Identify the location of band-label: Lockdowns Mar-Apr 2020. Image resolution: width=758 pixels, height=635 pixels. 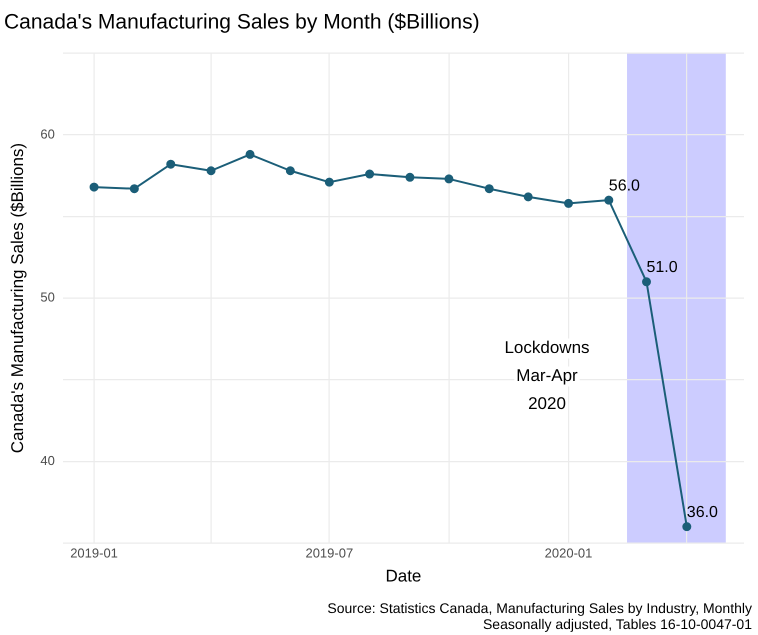
(547, 376).